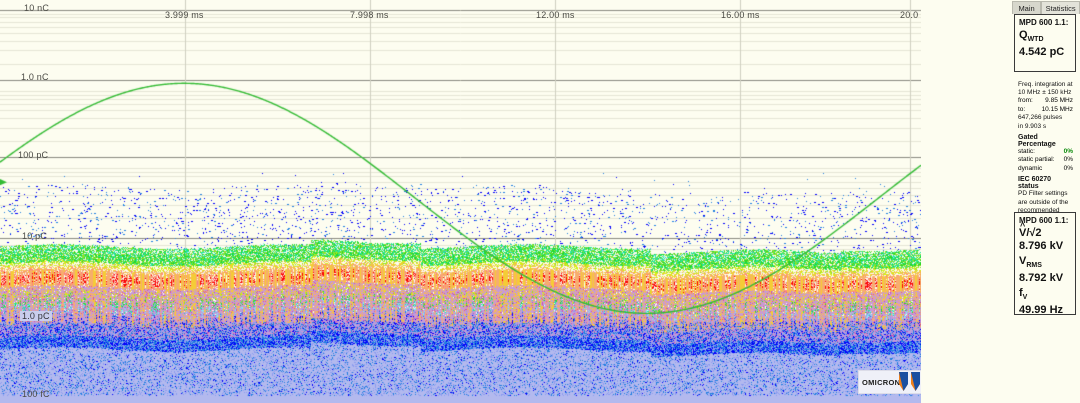 The image size is (1080, 403). What do you see at coordinates (740, 15) in the screenshot?
I see `x-axis-label-4: 16.00 ms` at bounding box center [740, 15].